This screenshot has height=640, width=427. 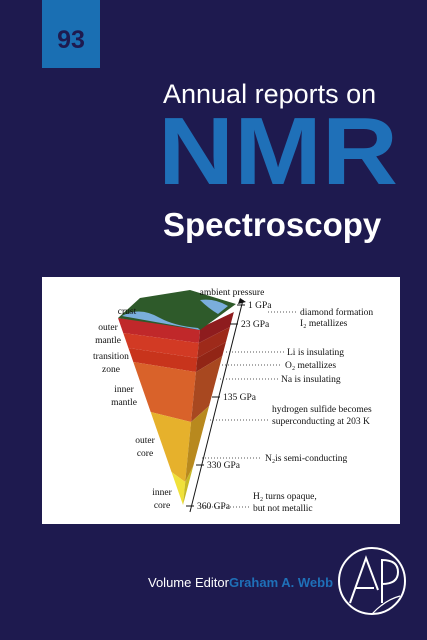 I want to click on earth-cone, so click(x=177, y=397).